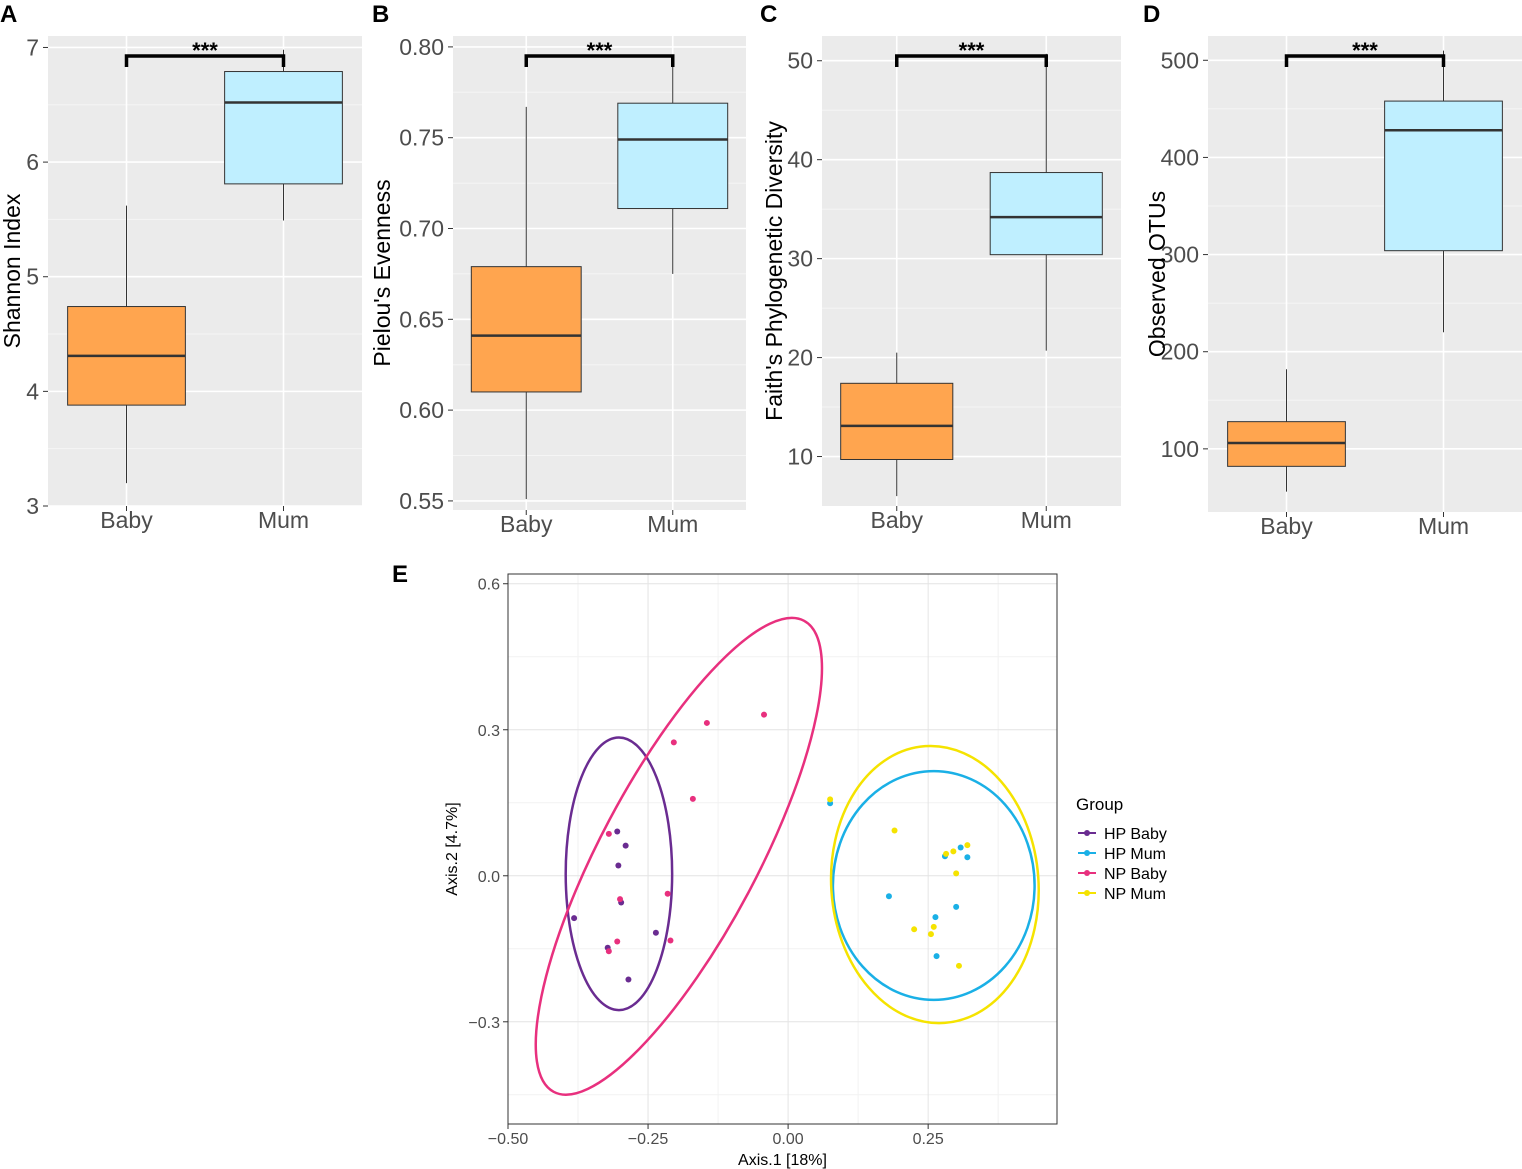 This screenshot has width=1522, height=1169. I want to click on y-axis-label: Shannon Index, so click(12, 270).